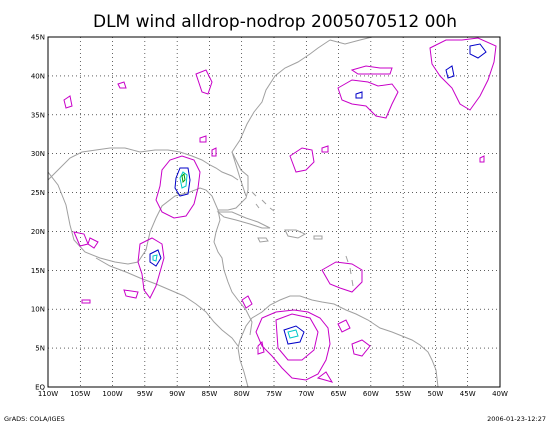  Describe the element at coordinates (253, 325) in the screenshot. I see `contour-pacific-central` at that location.